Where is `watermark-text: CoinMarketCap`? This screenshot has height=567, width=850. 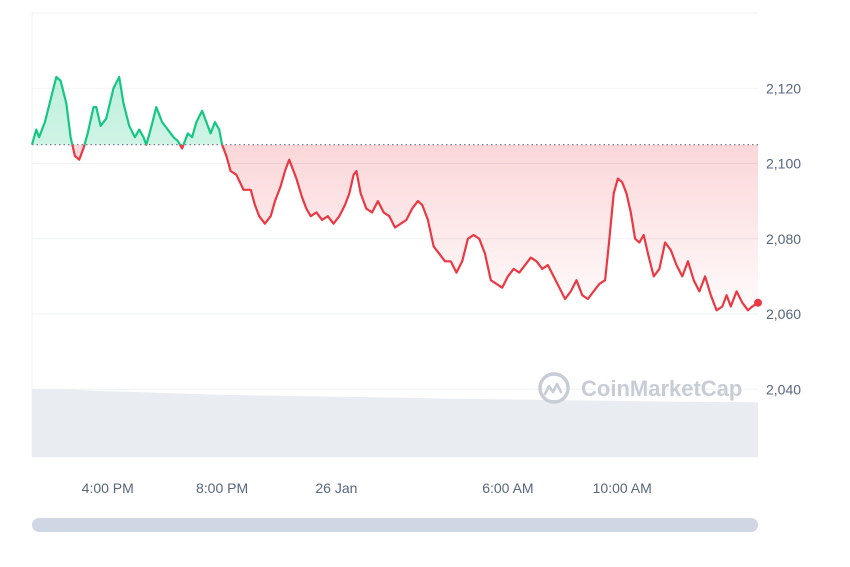 watermark-text: CoinMarketCap is located at coordinates (661, 388).